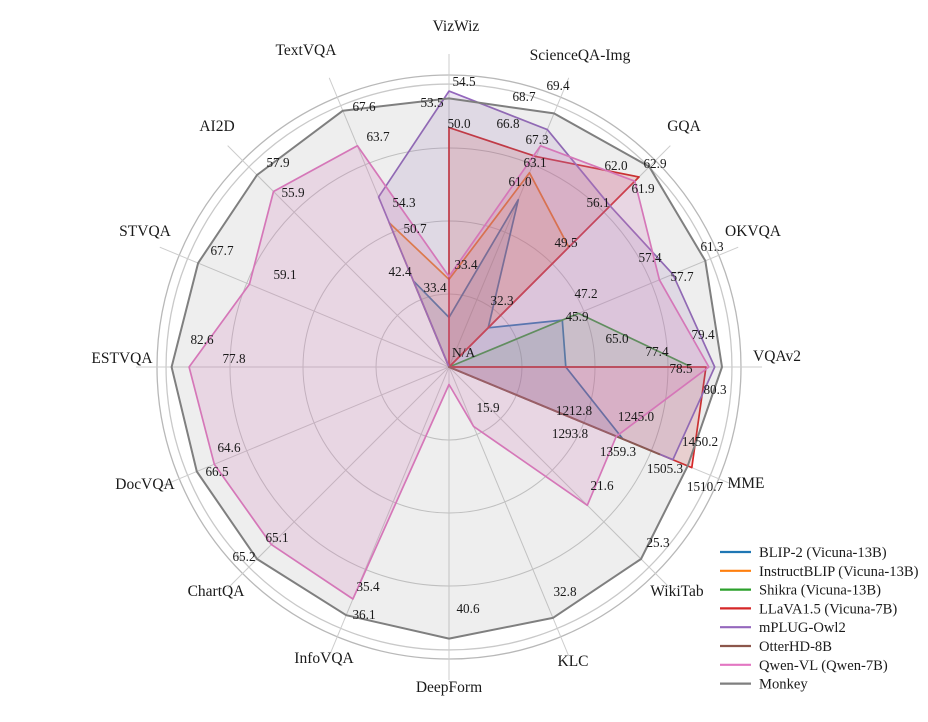  Describe the element at coordinates (122, 358) in the screenshot. I see `axis-label-estvqa: ESTVQA` at that location.